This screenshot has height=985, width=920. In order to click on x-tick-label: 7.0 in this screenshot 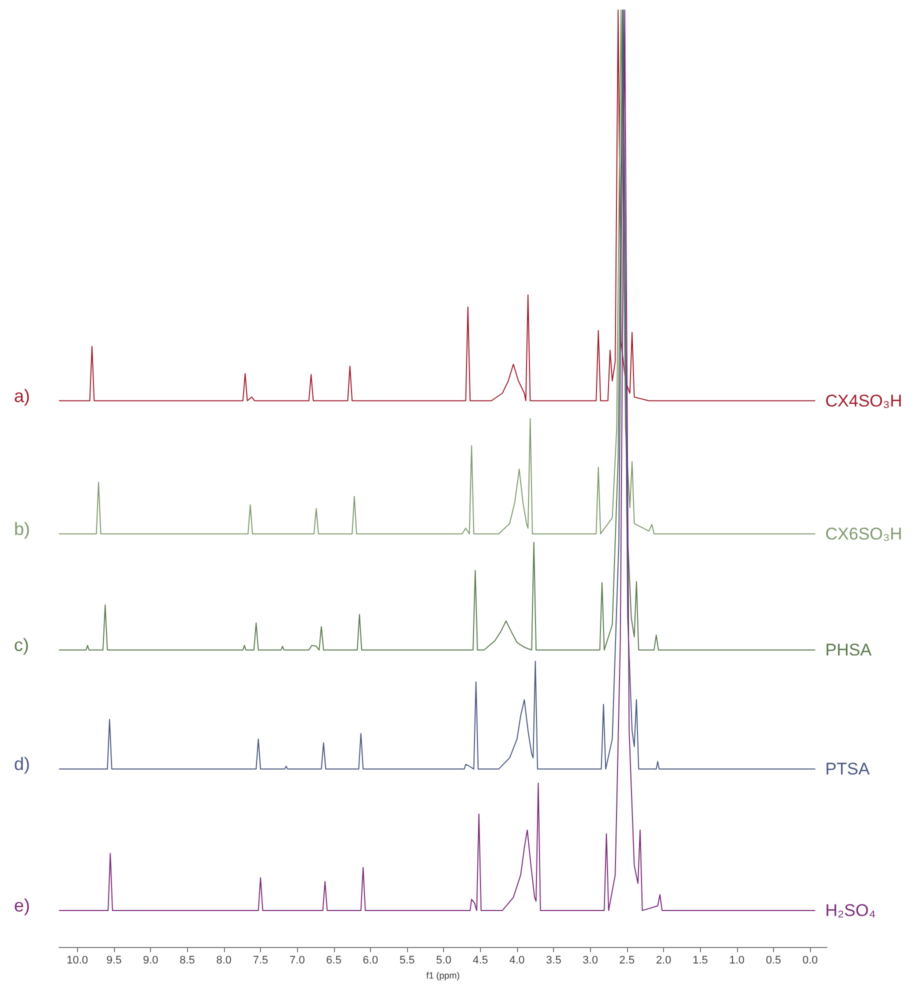, I will do `click(297, 960)`.